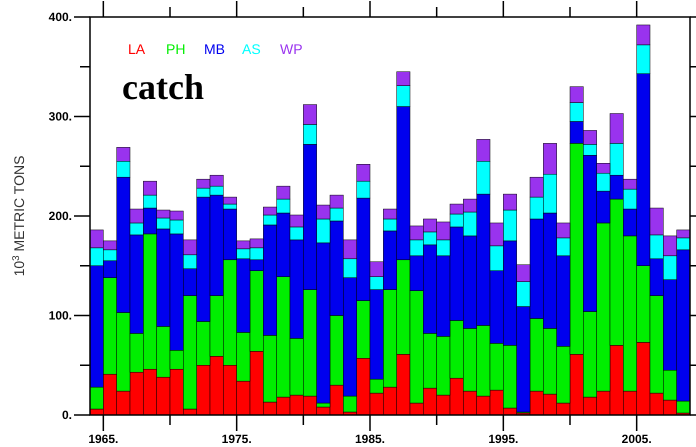 The image size is (696, 447). What do you see at coordinates (163, 87) in the screenshot?
I see `text: catch` at bounding box center [163, 87].